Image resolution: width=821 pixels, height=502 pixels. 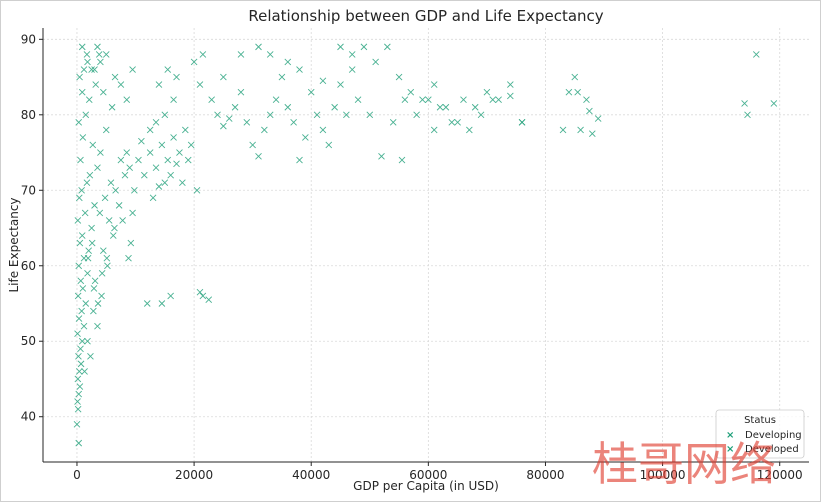 I want to click on y-tick-label: 50, so click(x=28, y=341).